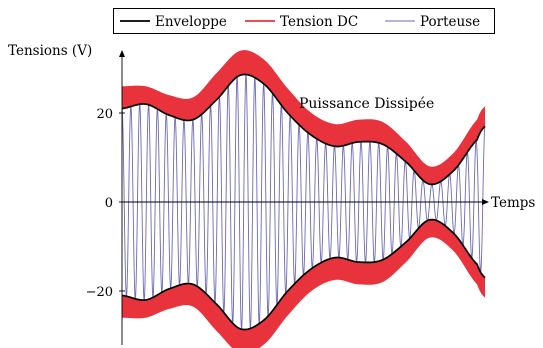 The height and width of the screenshot is (348, 543). What do you see at coordinates (104, 114) in the screenshot?
I see `y-tick-label: 20` at bounding box center [104, 114].